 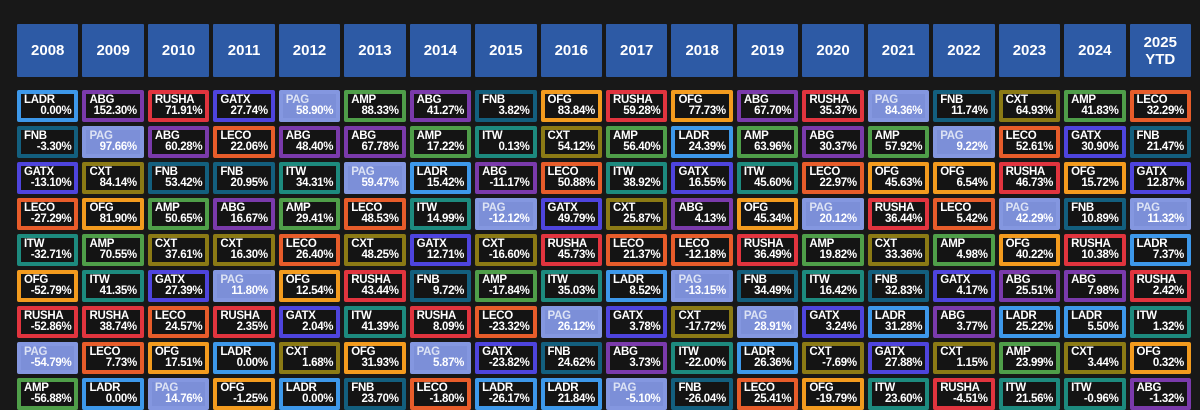 What do you see at coordinates (1160, 214) in the screenshot?
I see `return-cell: PAG 11.32%` at bounding box center [1160, 214].